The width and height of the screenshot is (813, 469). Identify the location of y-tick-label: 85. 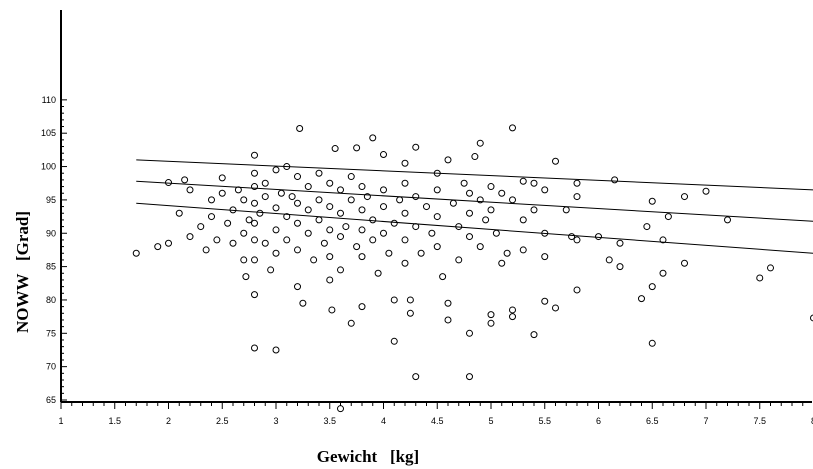
(51, 267).